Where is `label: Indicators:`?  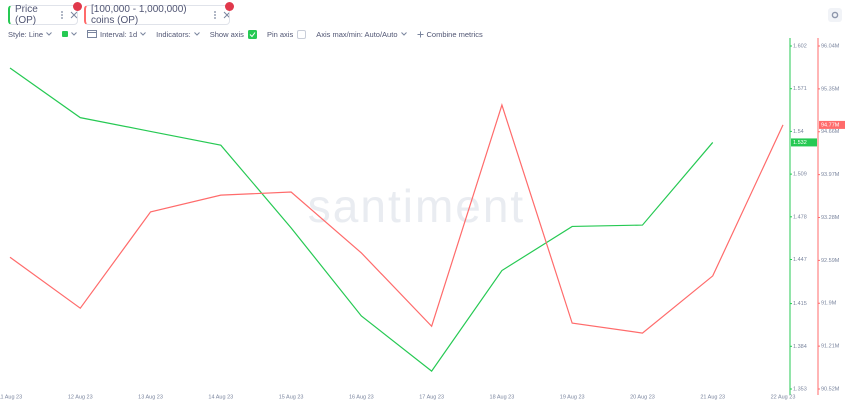 label: Indicators: is located at coordinates (173, 34).